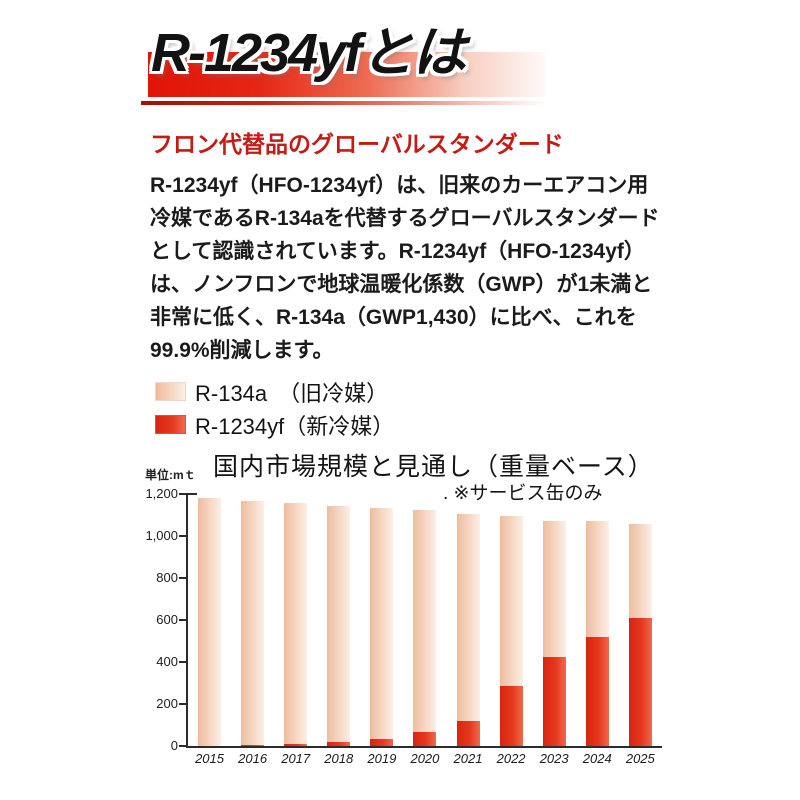  Describe the element at coordinates (210, 622) in the screenshot. I see `bar-2015-r134a-segment` at that location.